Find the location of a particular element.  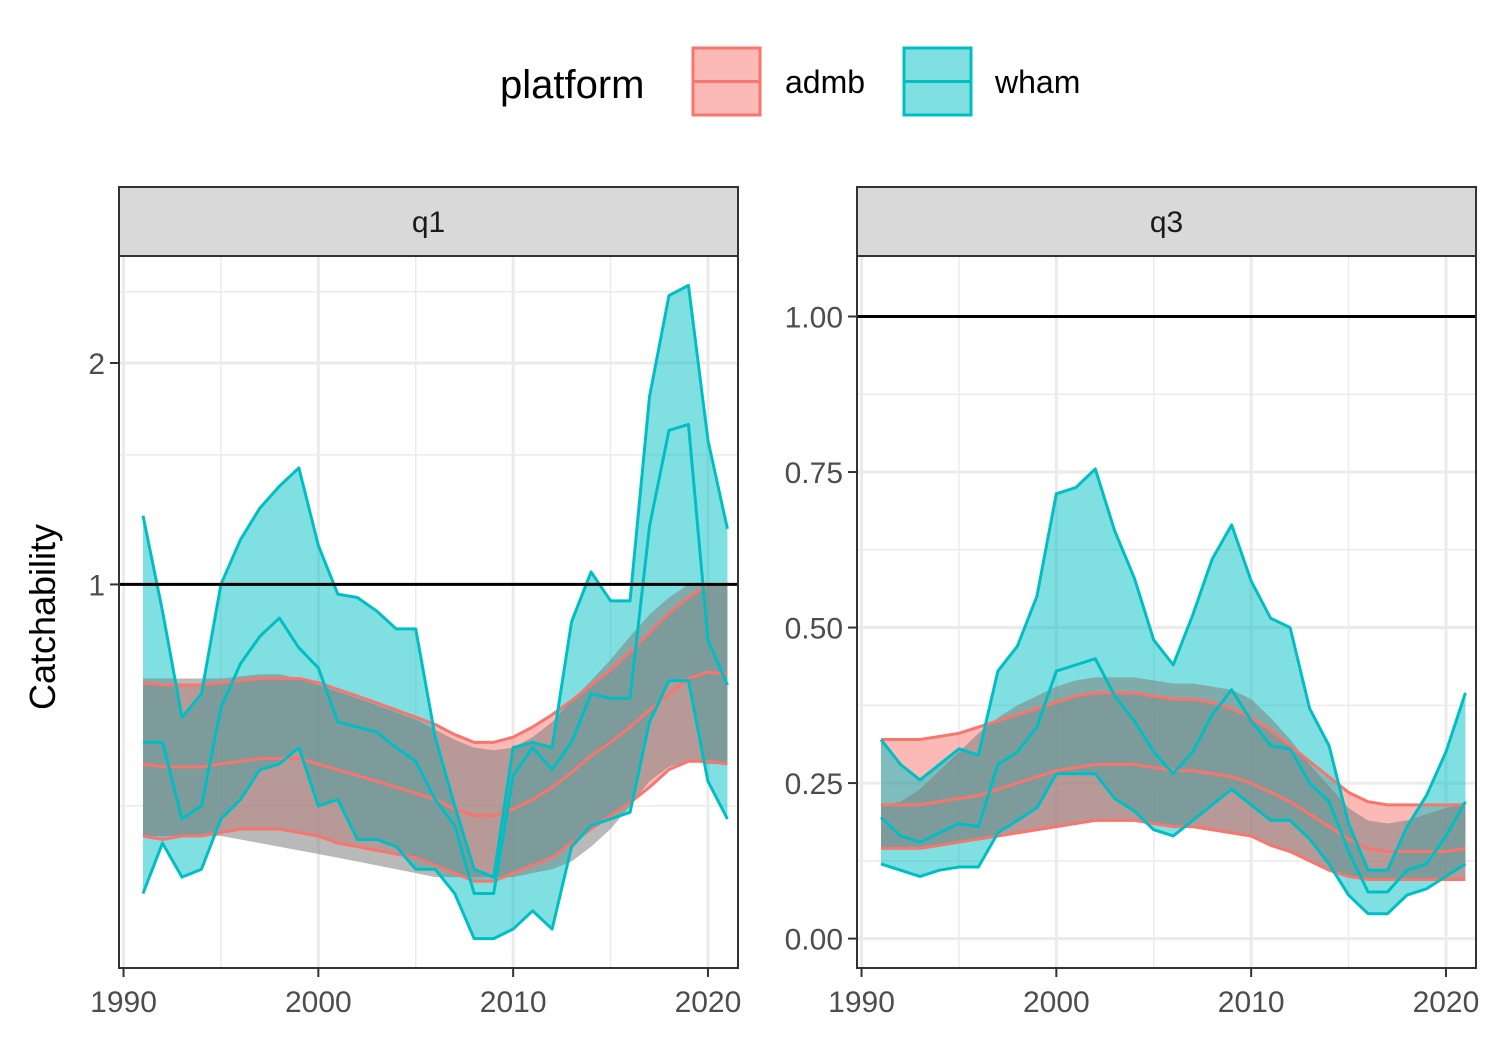

ribbon-overlap is located at coordinates (1173, 778).